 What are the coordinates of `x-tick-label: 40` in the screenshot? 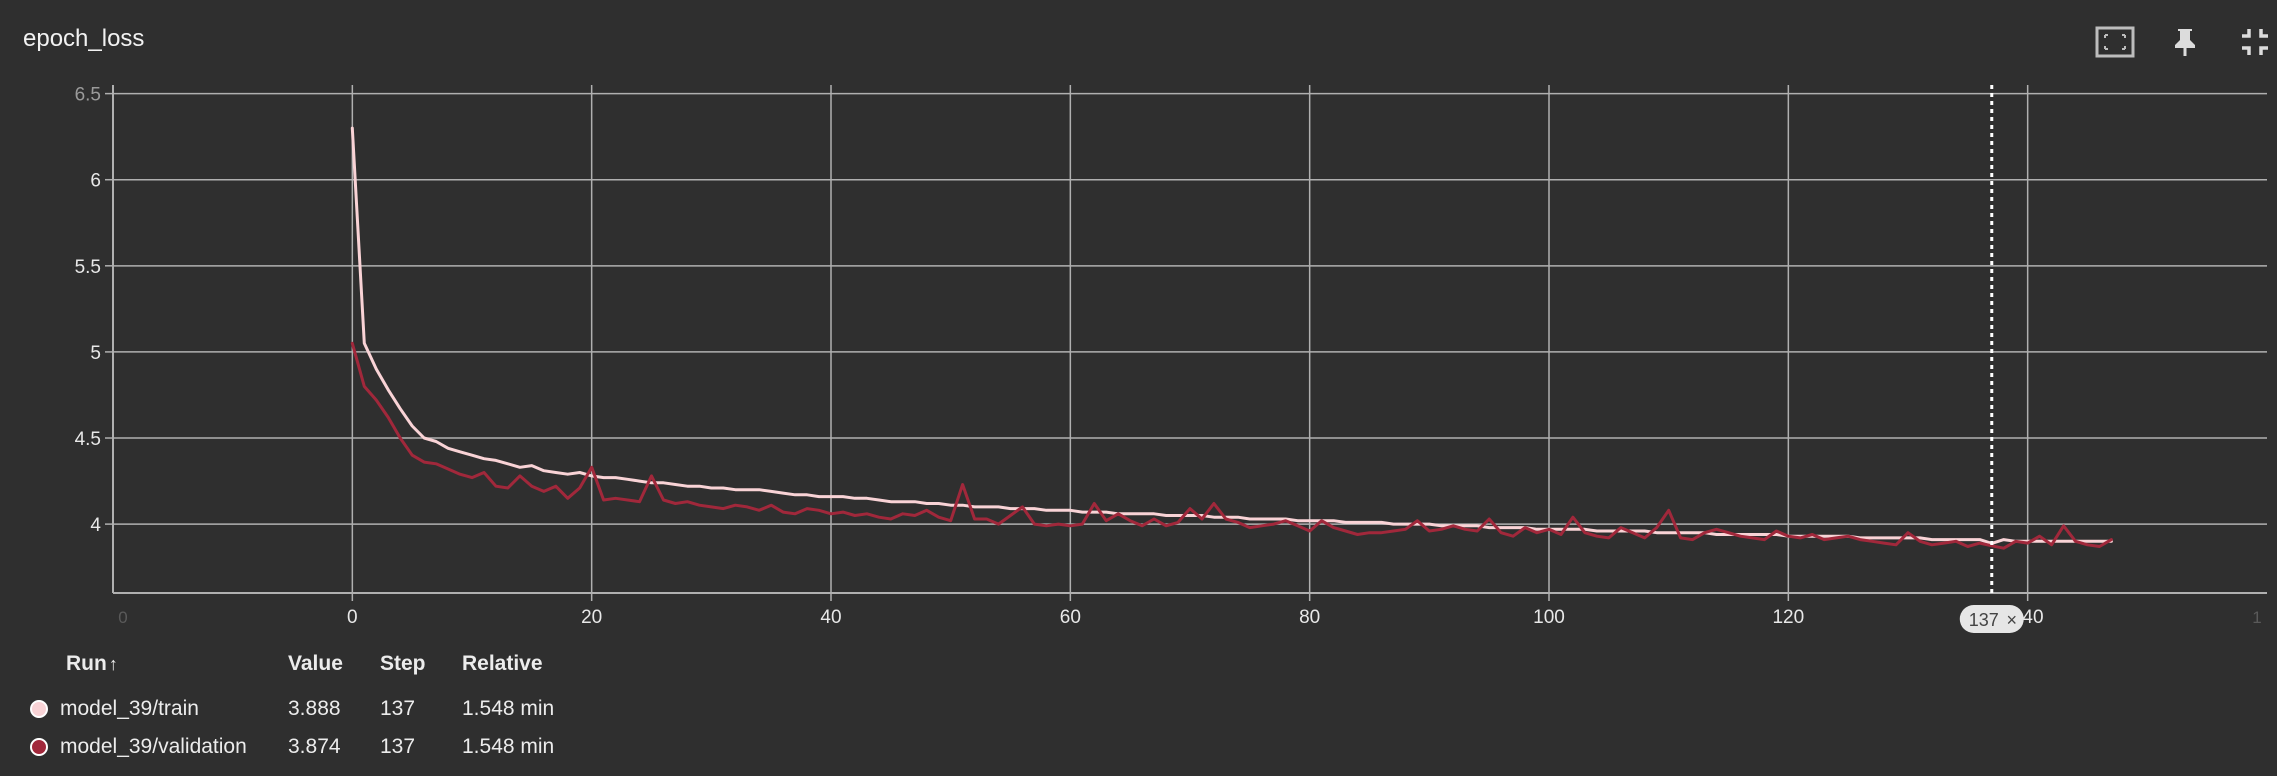 It's located at (830, 617).